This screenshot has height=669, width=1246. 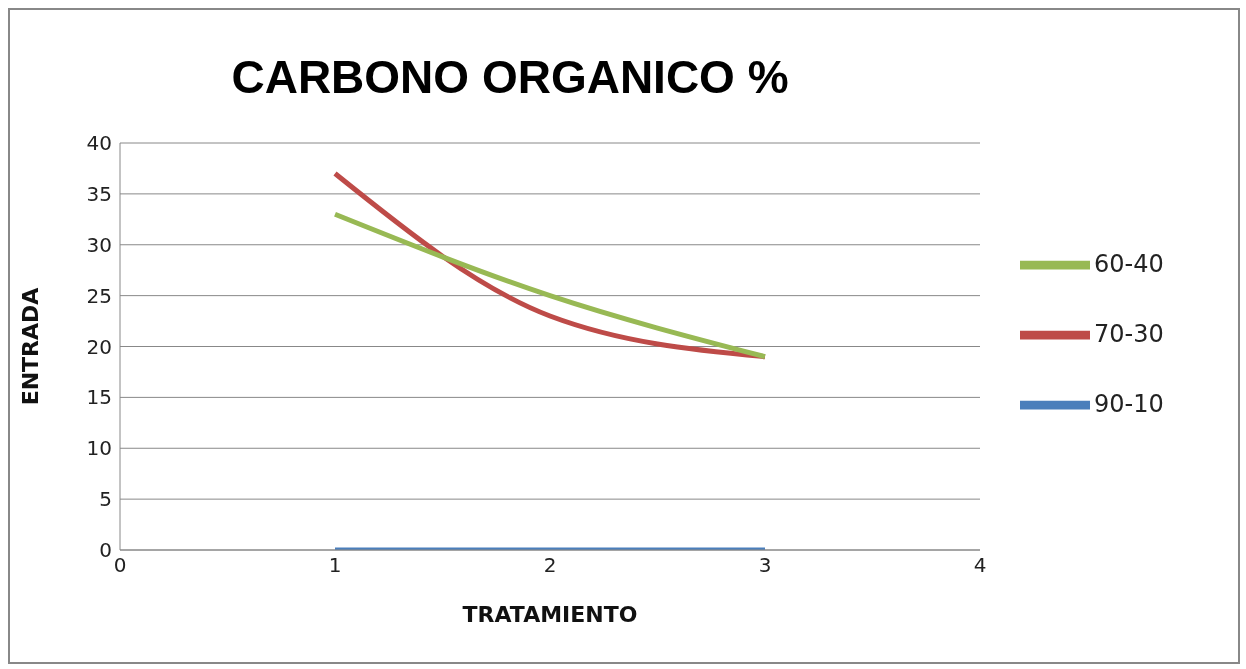 I want to click on x-axis-title: TRATAMIENTO, so click(x=550, y=614).